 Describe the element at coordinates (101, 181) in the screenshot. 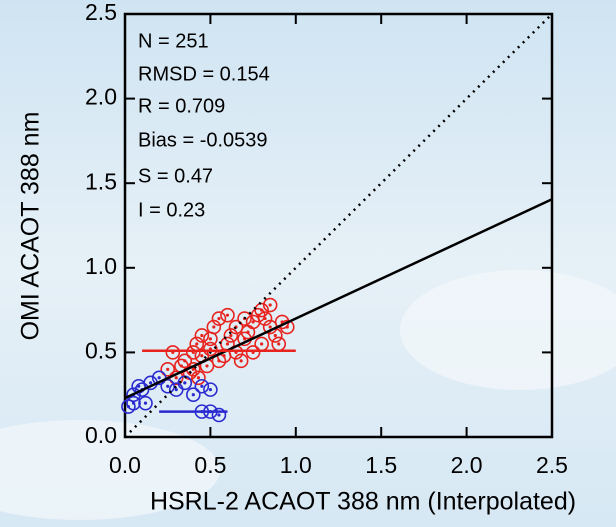

I see `y-tick-label: 1.5` at that location.